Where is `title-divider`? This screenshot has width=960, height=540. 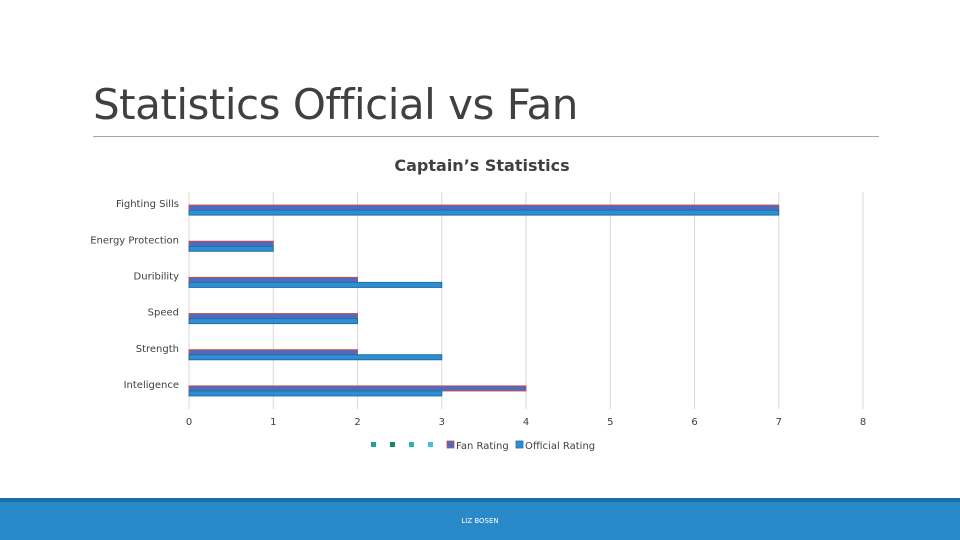
title-divider is located at coordinates (486, 136).